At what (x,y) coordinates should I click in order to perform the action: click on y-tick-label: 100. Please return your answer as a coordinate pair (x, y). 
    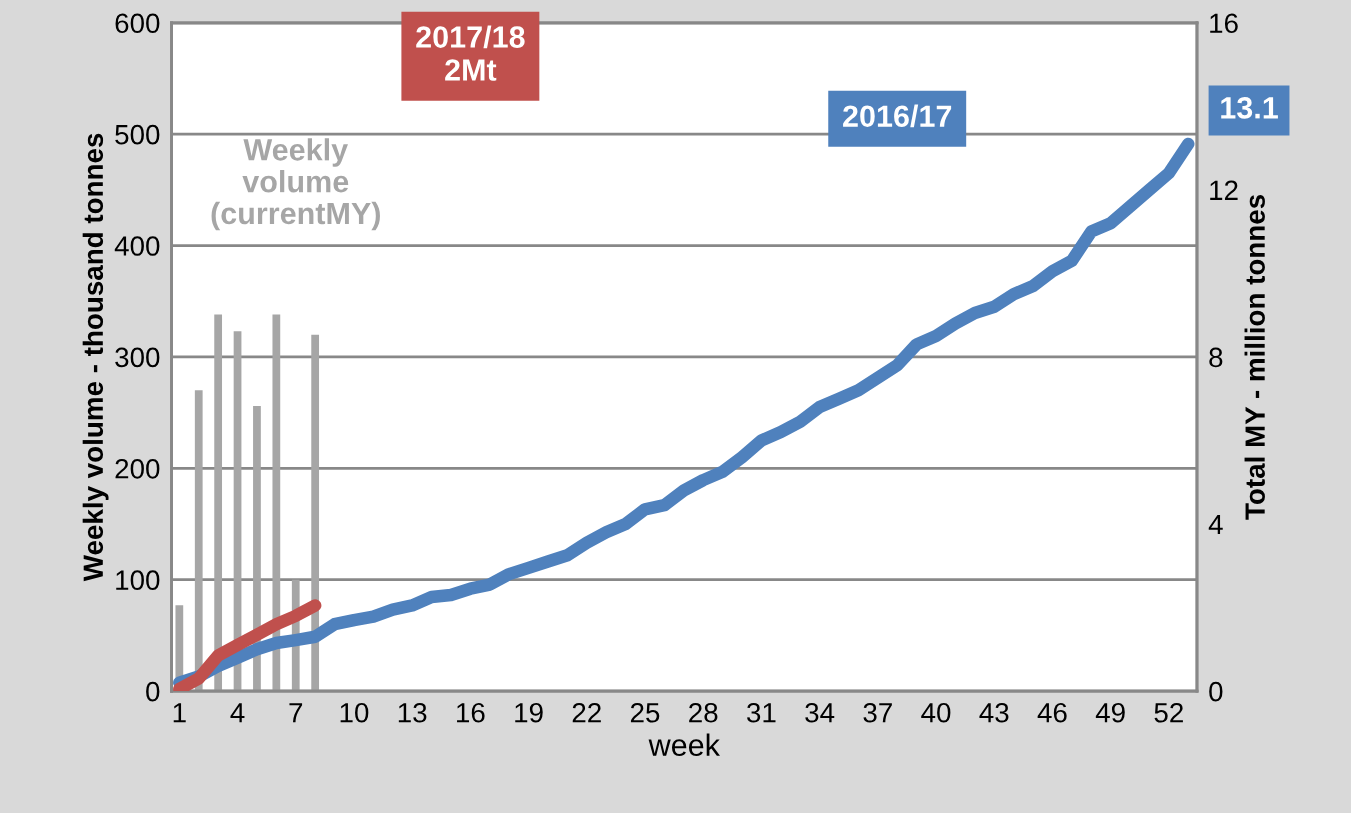
    Looking at the image, I should click on (138, 580).